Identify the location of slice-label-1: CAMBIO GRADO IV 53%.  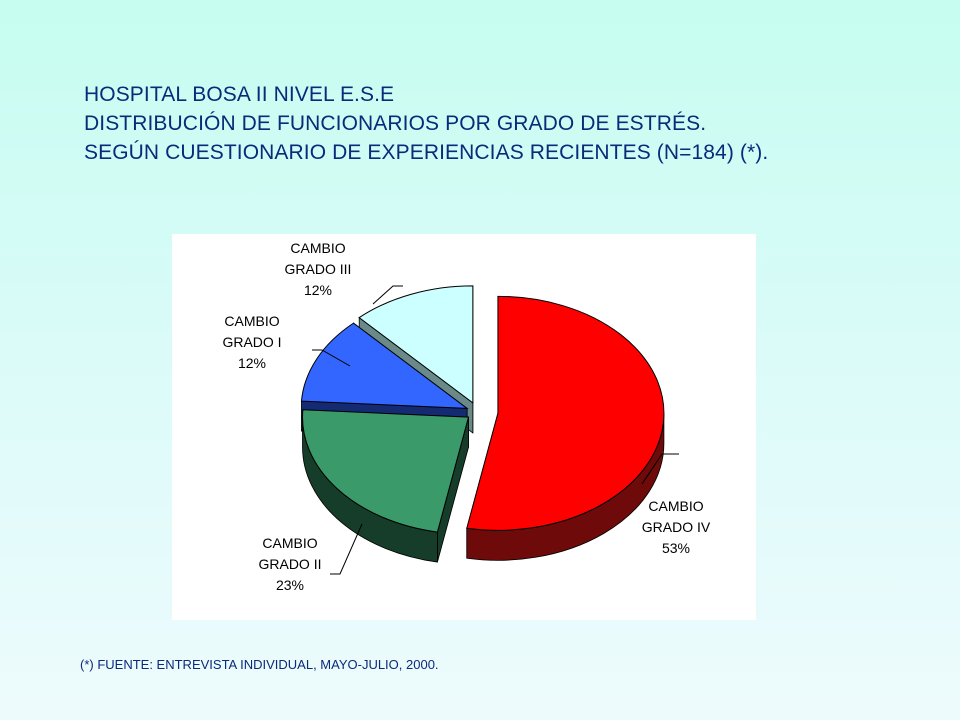
(676, 527).